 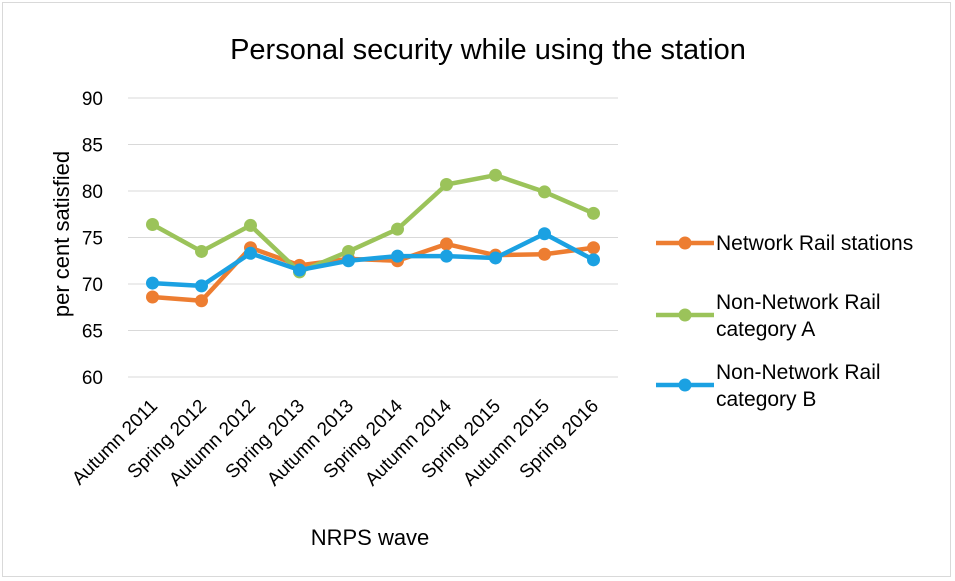 I want to click on legend-label-2-line-2: category A, so click(x=765, y=329).